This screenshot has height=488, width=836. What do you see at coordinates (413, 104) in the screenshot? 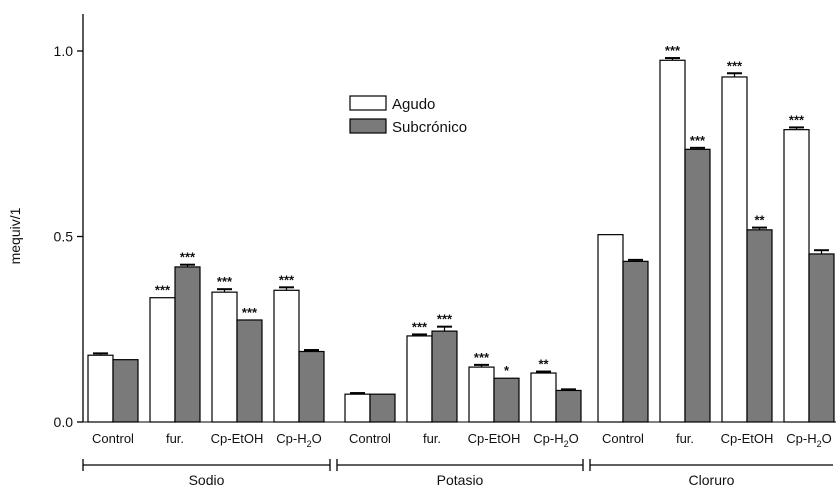
I see `legend-label: Agudo` at bounding box center [413, 104].